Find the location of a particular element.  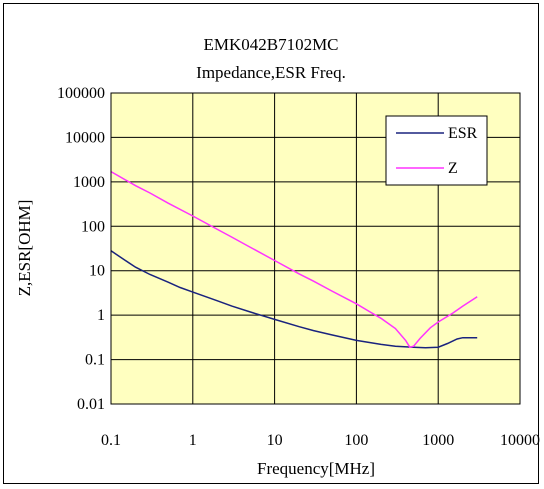

y-axis-label: Z,ESR[OHM] is located at coordinates (24, 248).